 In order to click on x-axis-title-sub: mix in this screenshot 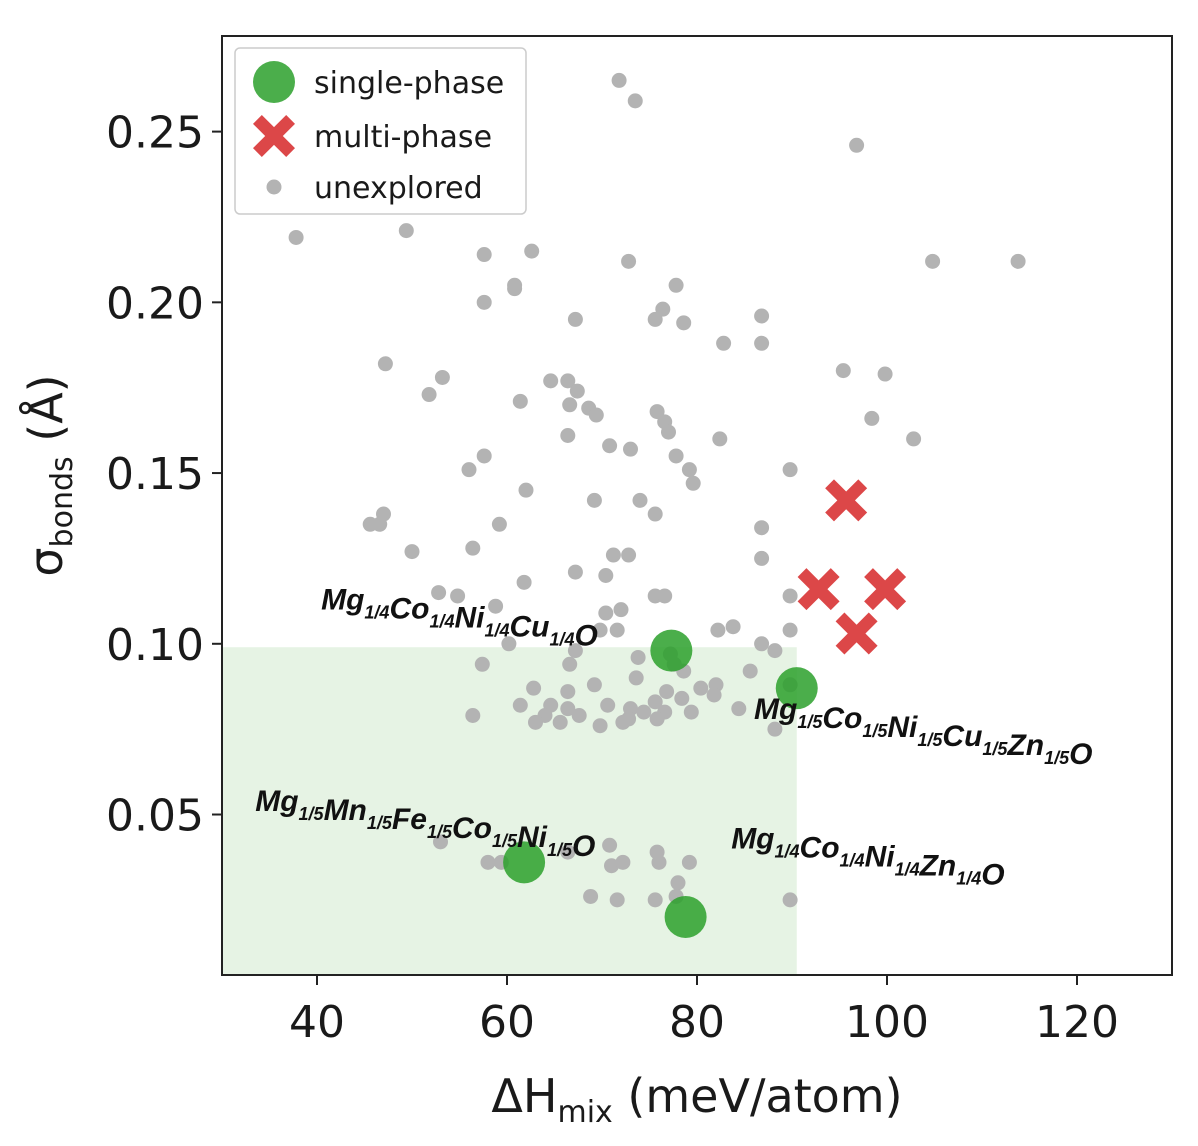, I will do `click(584, 1112)`.